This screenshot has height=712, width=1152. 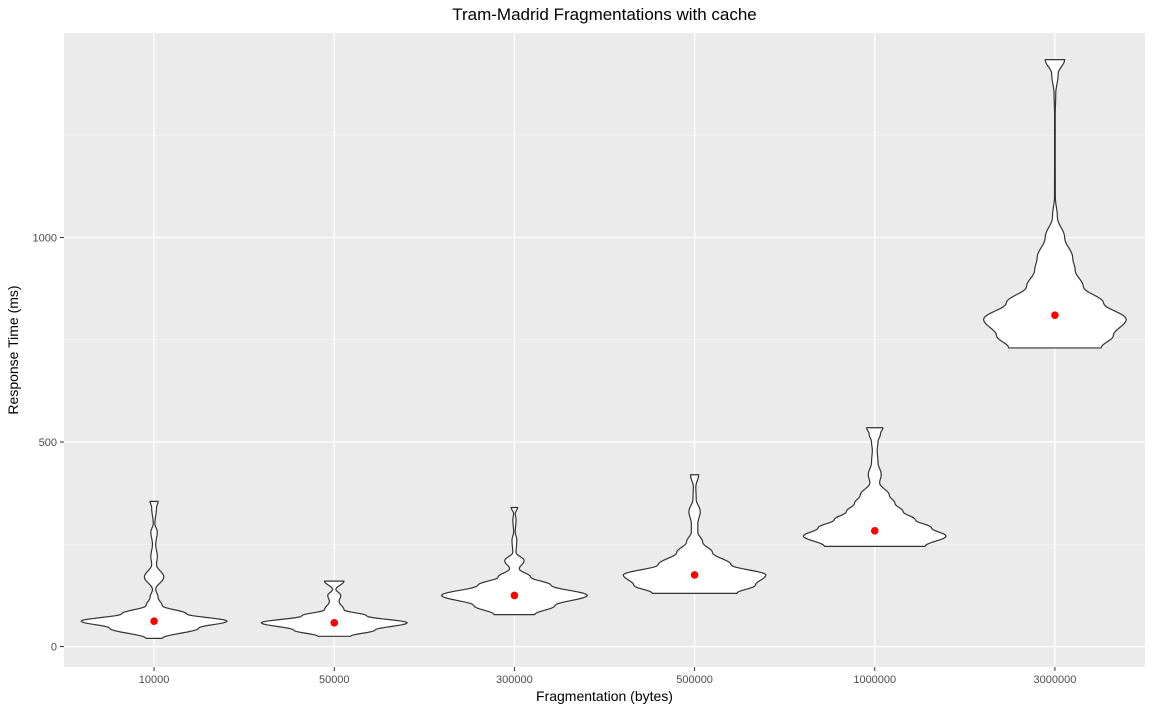 I want to click on y-axis-title: Response Time (ms), so click(x=13, y=349).